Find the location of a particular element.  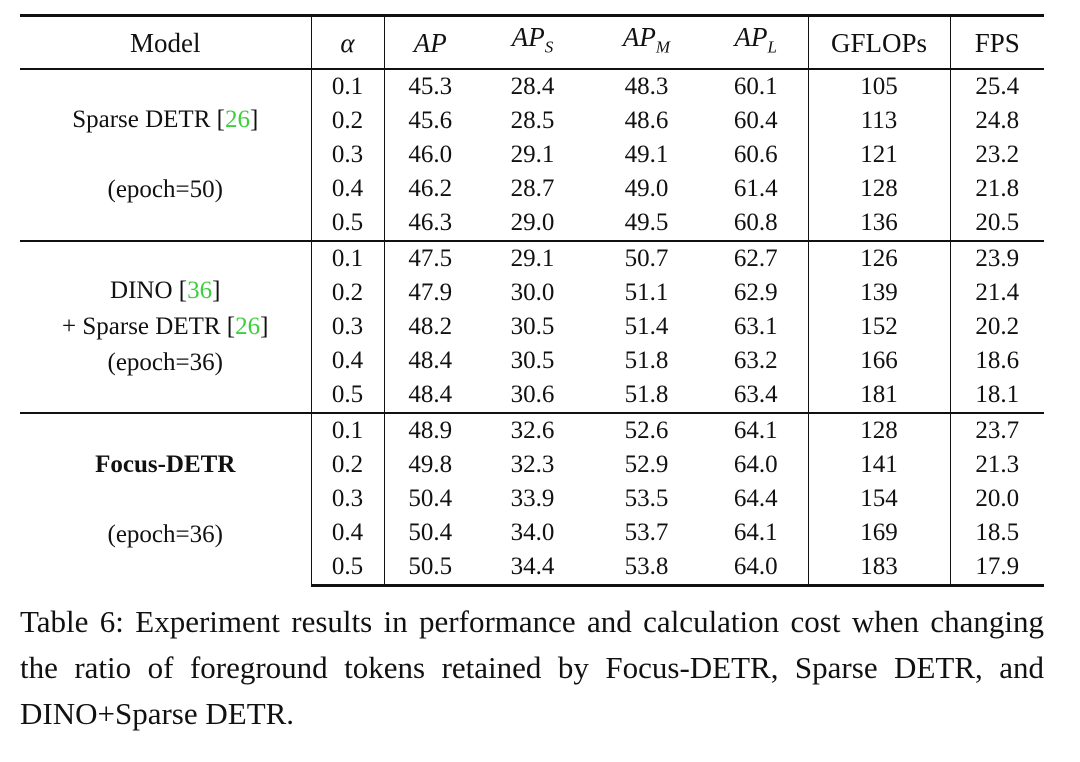

gflops-cell: 136 is located at coordinates (878, 223).